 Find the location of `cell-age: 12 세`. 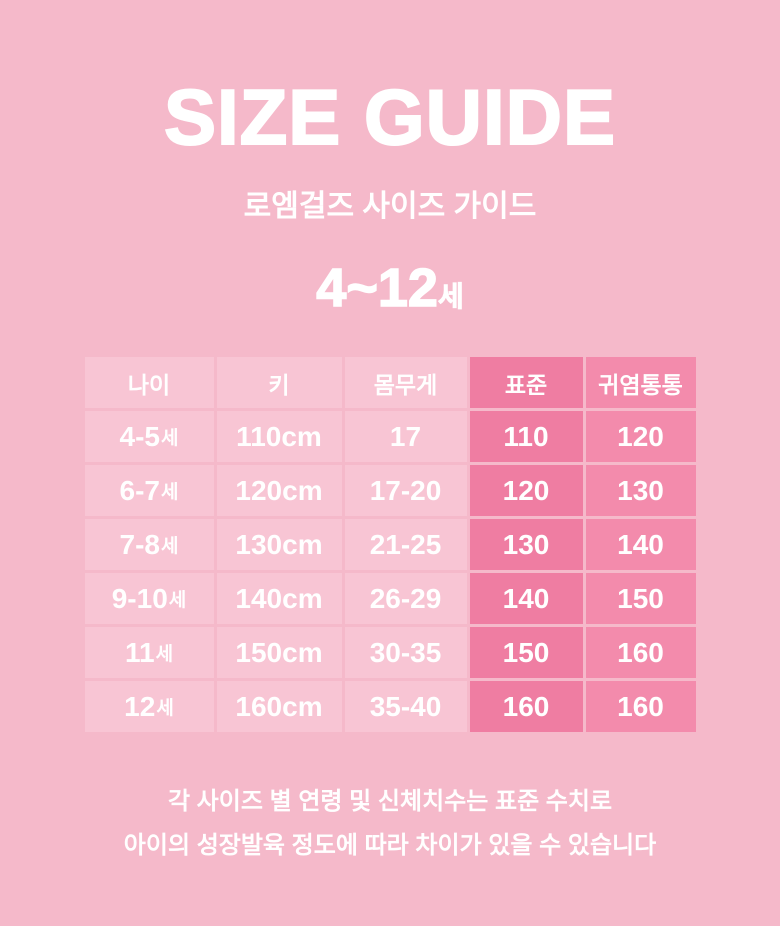

cell-age: 12 세 is located at coordinates (149, 707).